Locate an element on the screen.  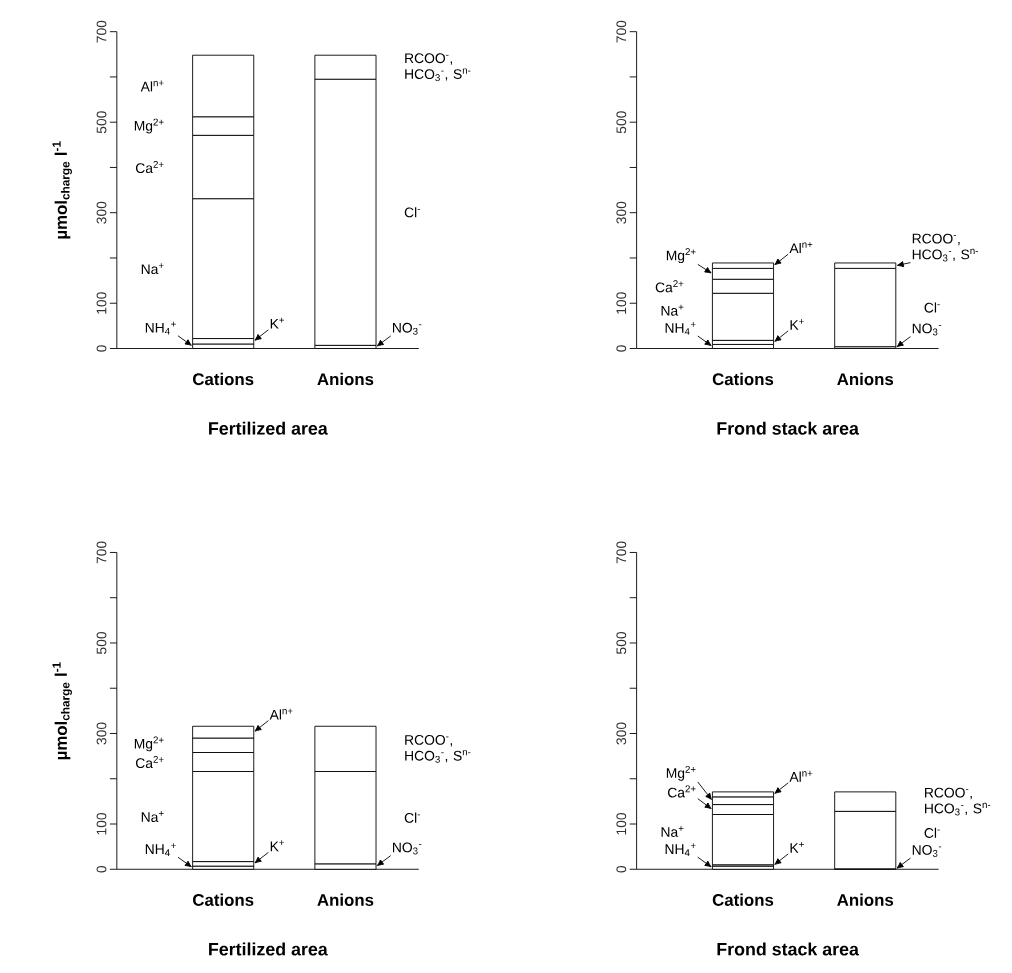
legend-label: Ca$^{2+}$ is located at coordinates (681, 791).